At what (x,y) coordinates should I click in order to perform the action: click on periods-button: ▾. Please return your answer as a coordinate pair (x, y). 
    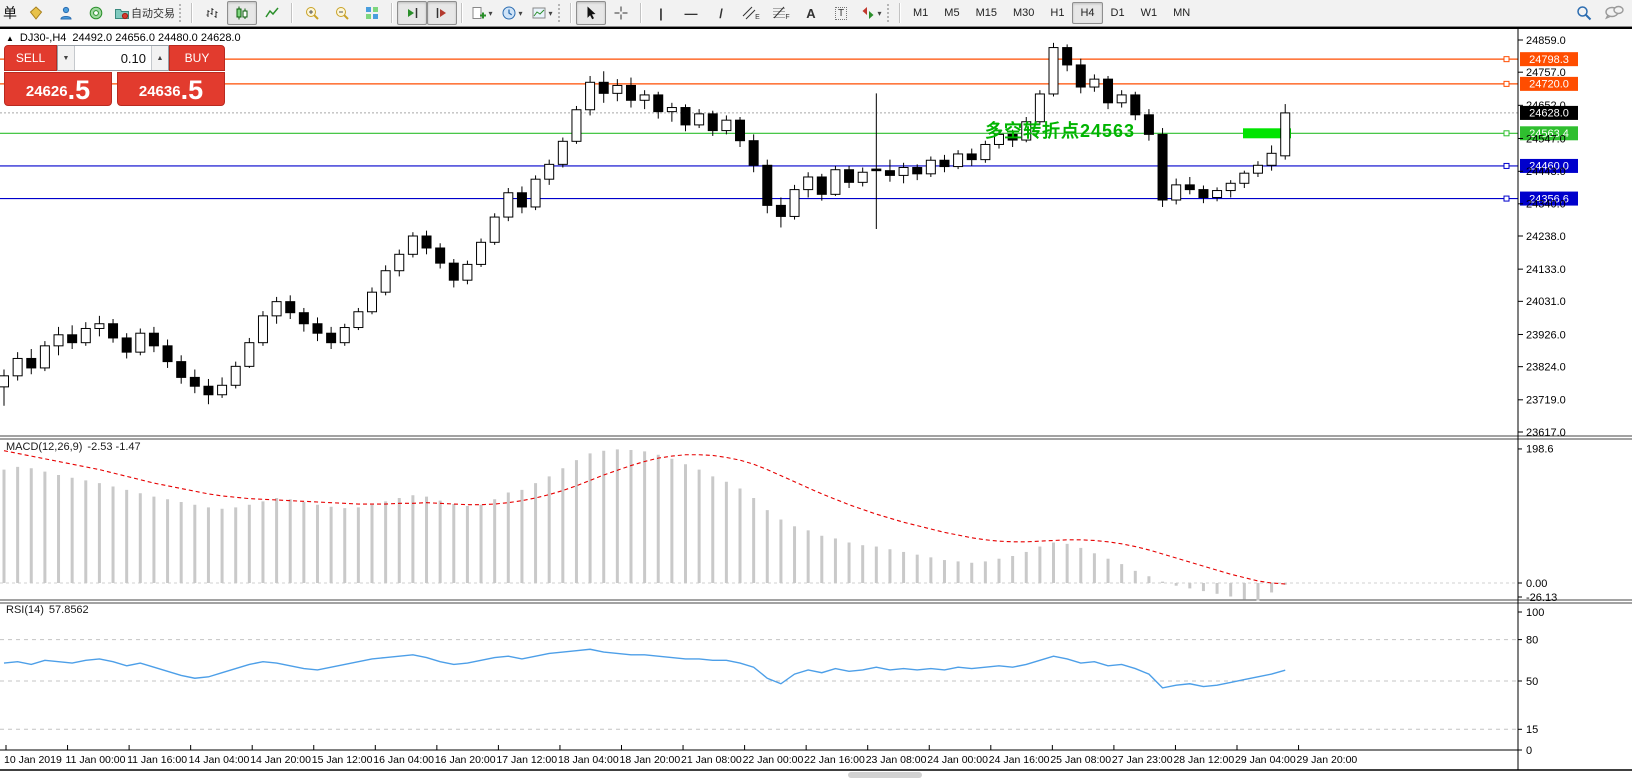
    Looking at the image, I should click on (512, 13).